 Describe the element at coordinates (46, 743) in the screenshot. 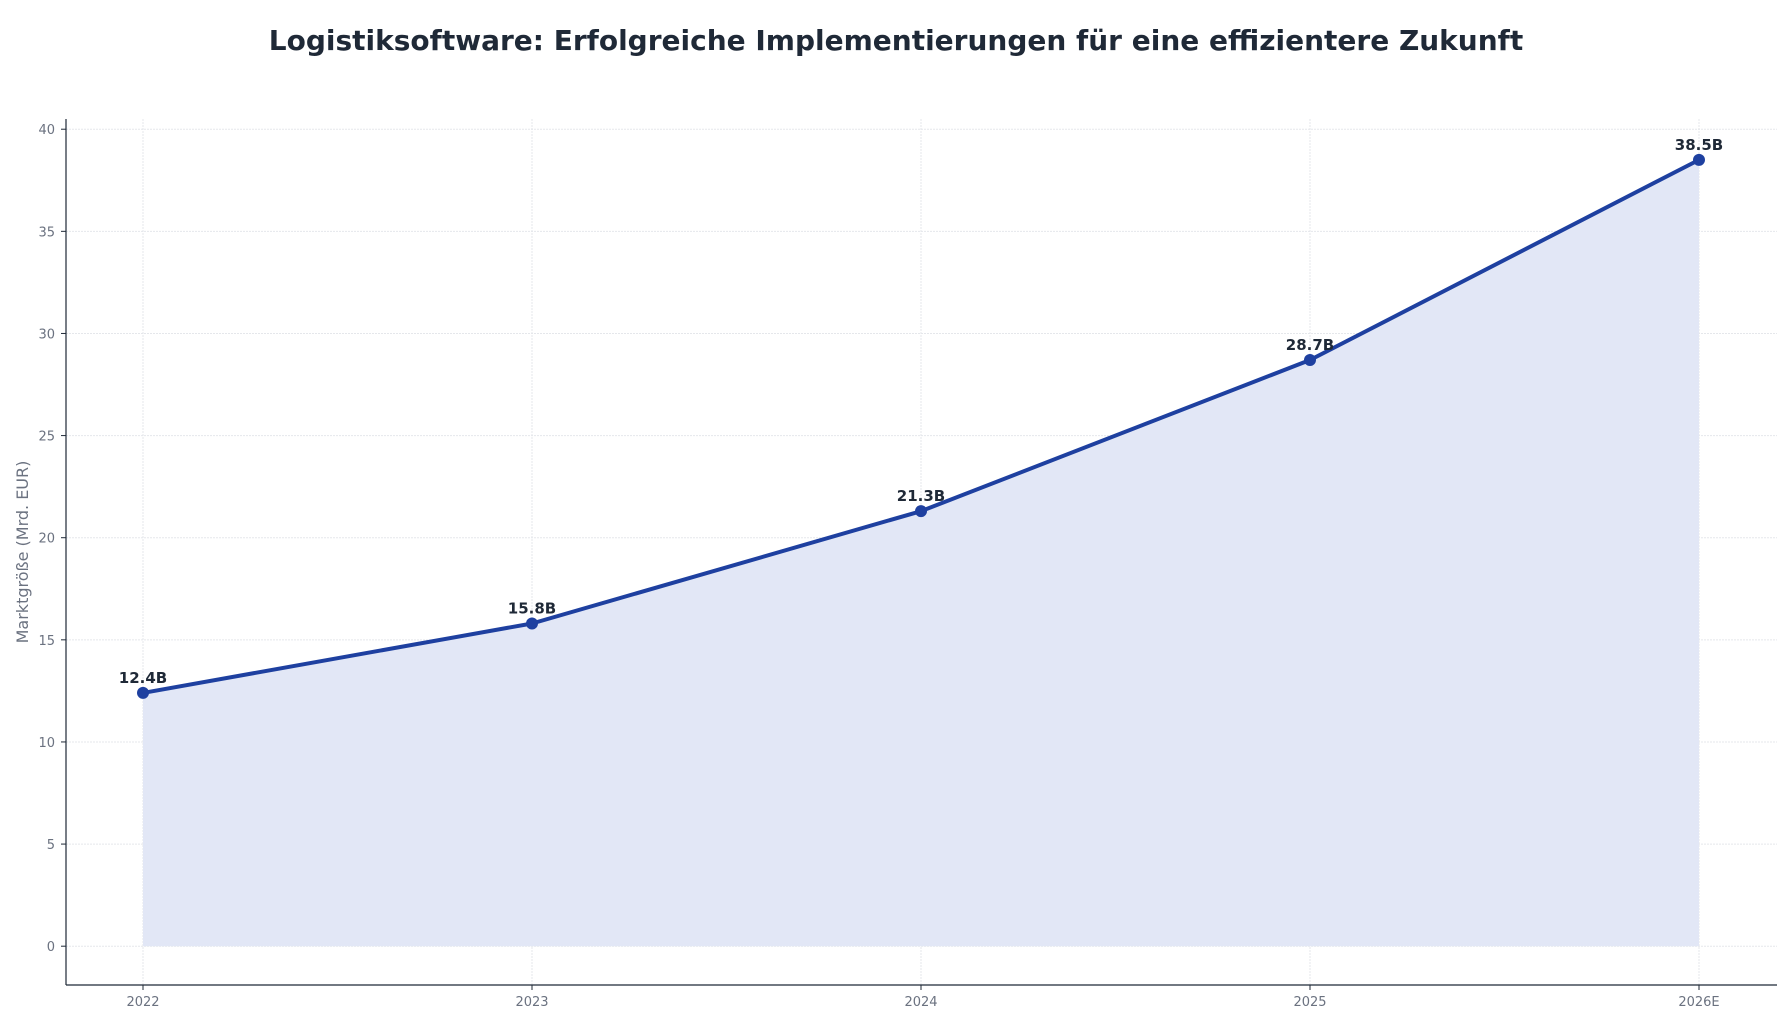

I see `y-tick-label: 10` at that location.